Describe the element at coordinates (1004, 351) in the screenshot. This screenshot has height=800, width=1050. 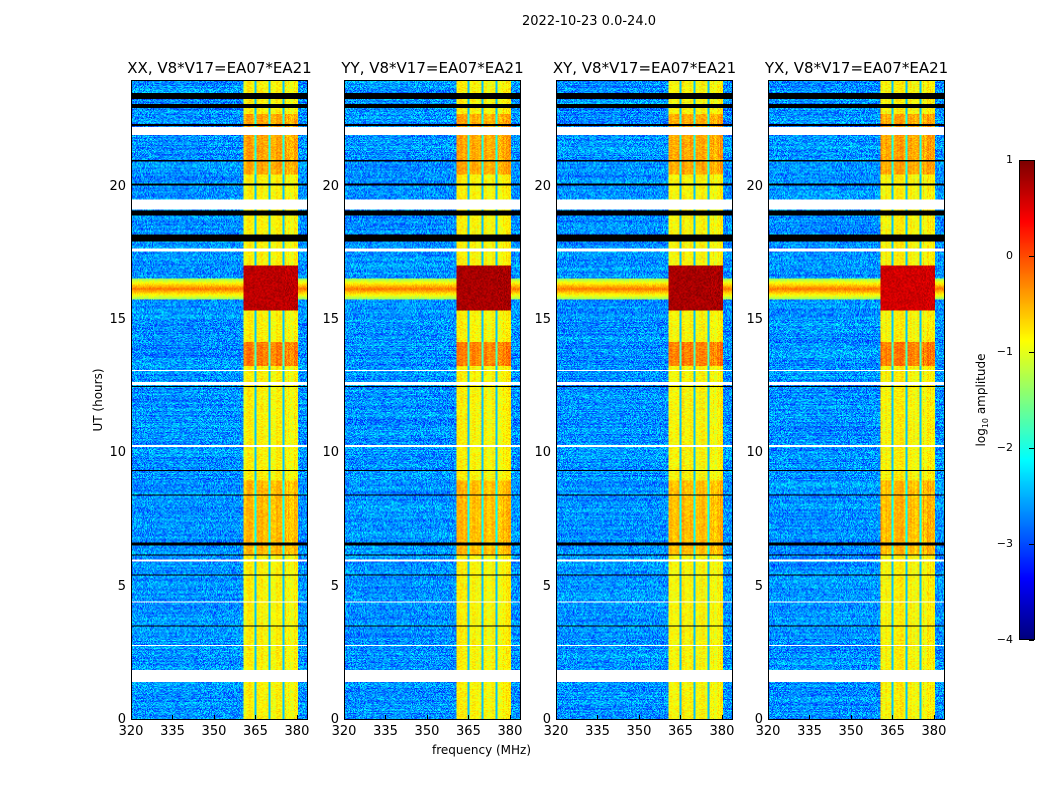
I see `colorbar-tick-label: −1` at that location.